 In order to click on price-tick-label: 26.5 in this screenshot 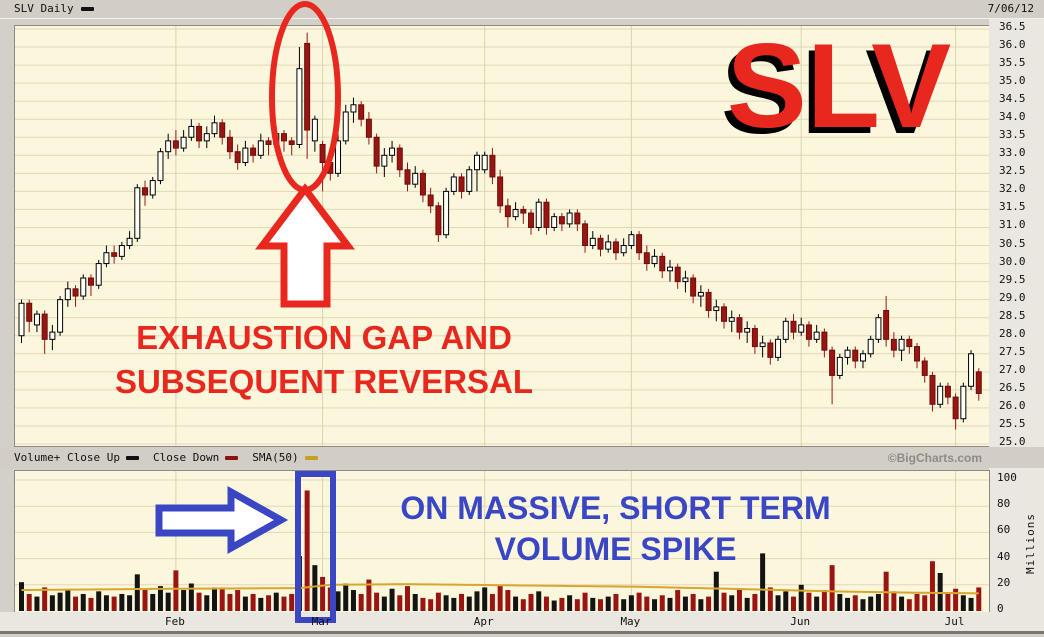, I will do `click(1012, 387)`.